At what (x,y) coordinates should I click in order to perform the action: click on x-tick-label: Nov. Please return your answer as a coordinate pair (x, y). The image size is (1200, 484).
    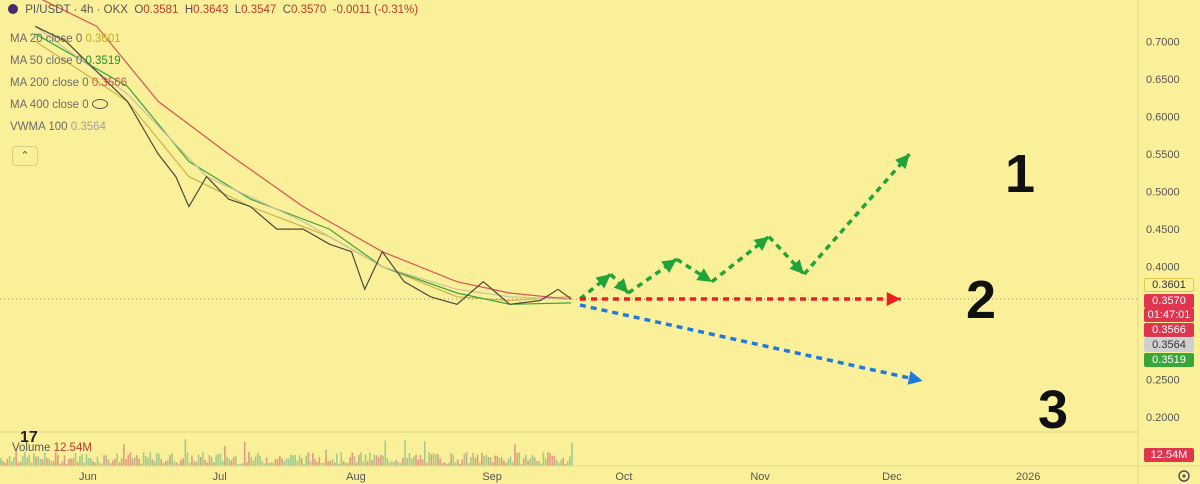
    Looking at the image, I should click on (760, 477).